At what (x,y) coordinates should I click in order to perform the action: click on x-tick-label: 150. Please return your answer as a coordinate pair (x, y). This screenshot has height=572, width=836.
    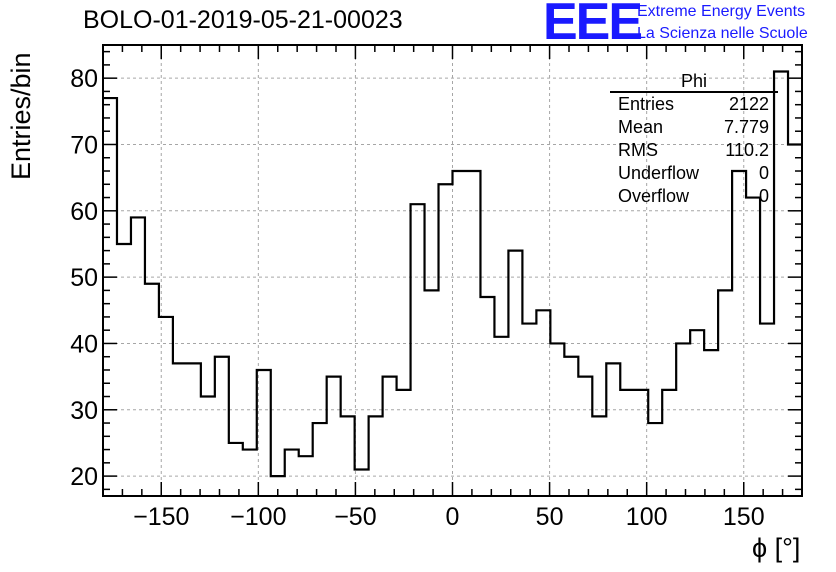
    Looking at the image, I should click on (744, 517).